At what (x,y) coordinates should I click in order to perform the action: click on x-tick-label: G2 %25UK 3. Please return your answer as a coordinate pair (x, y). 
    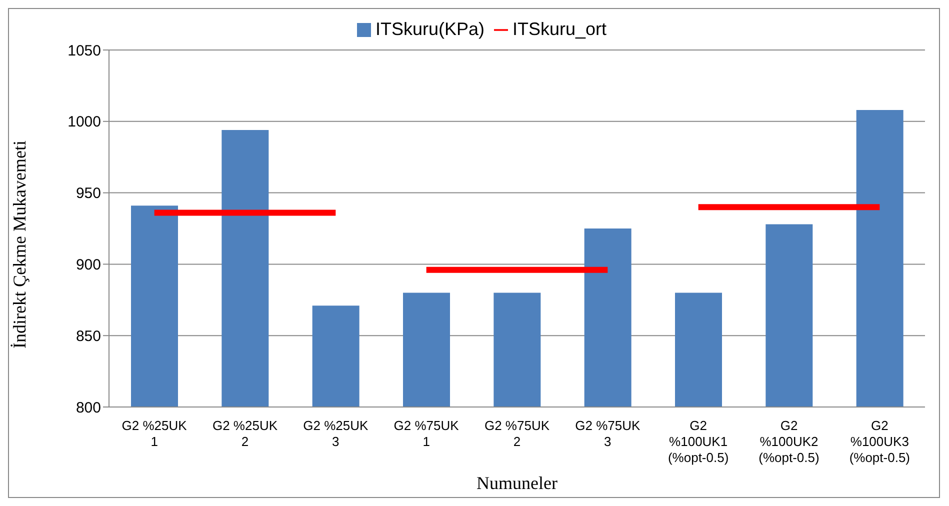
    Looking at the image, I should click on (336, 433).